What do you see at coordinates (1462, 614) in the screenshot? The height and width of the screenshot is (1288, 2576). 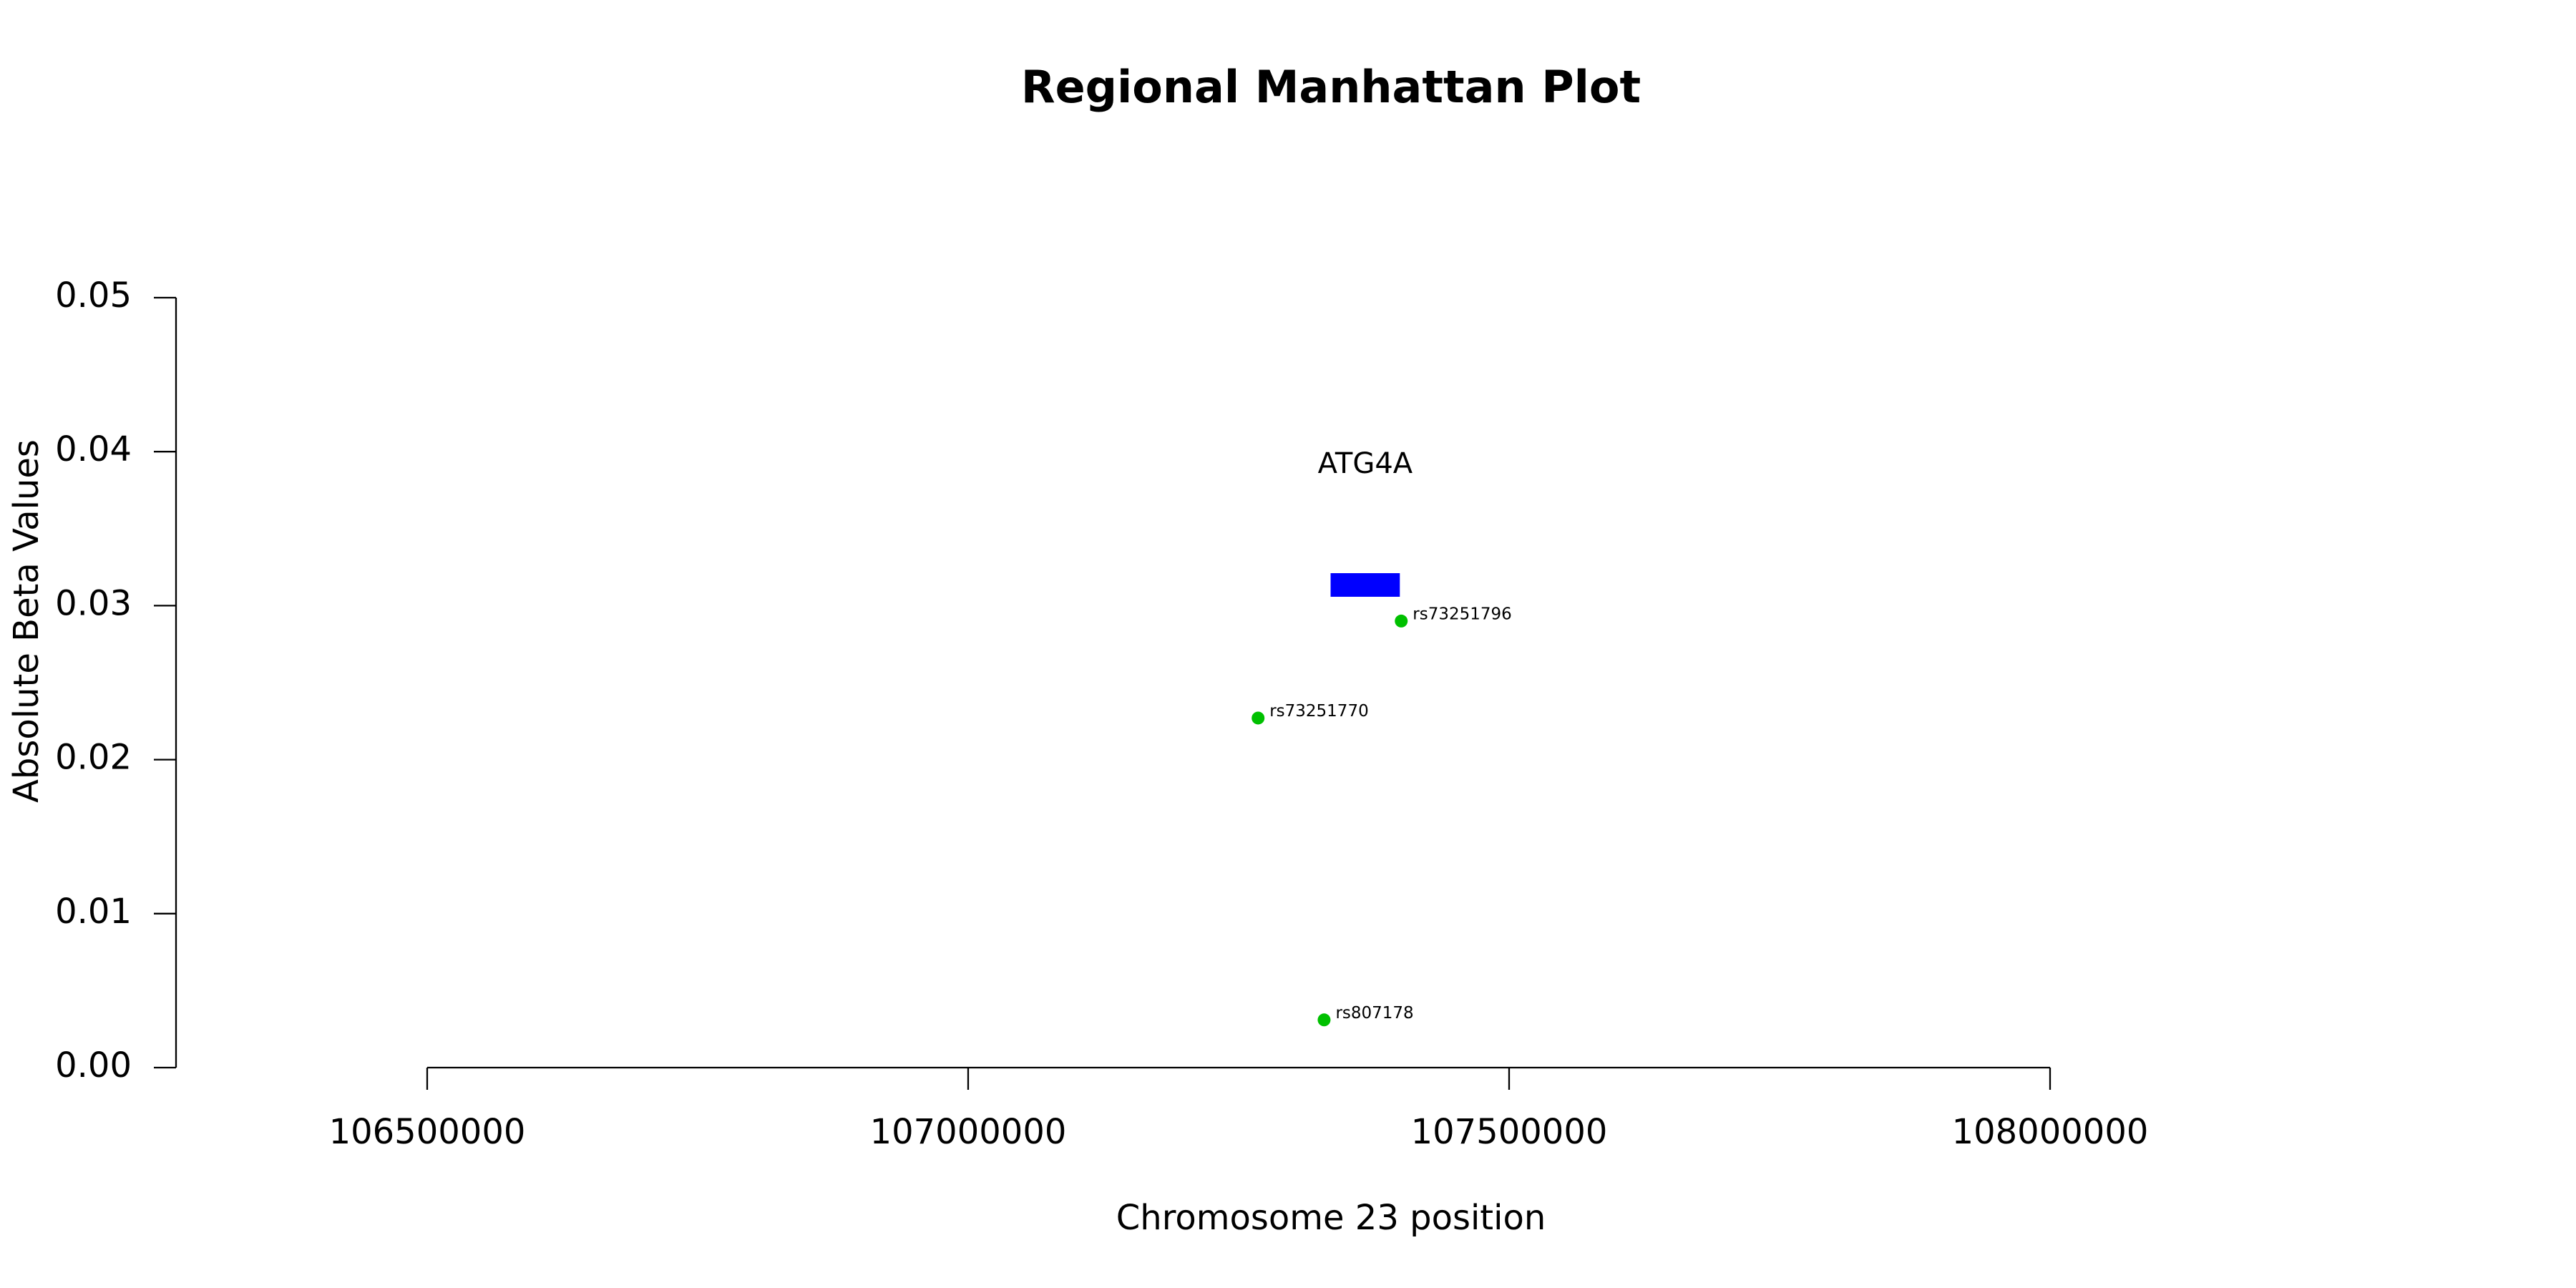 I see `point-label: rs73251796` at bounding box center [1462, 614].